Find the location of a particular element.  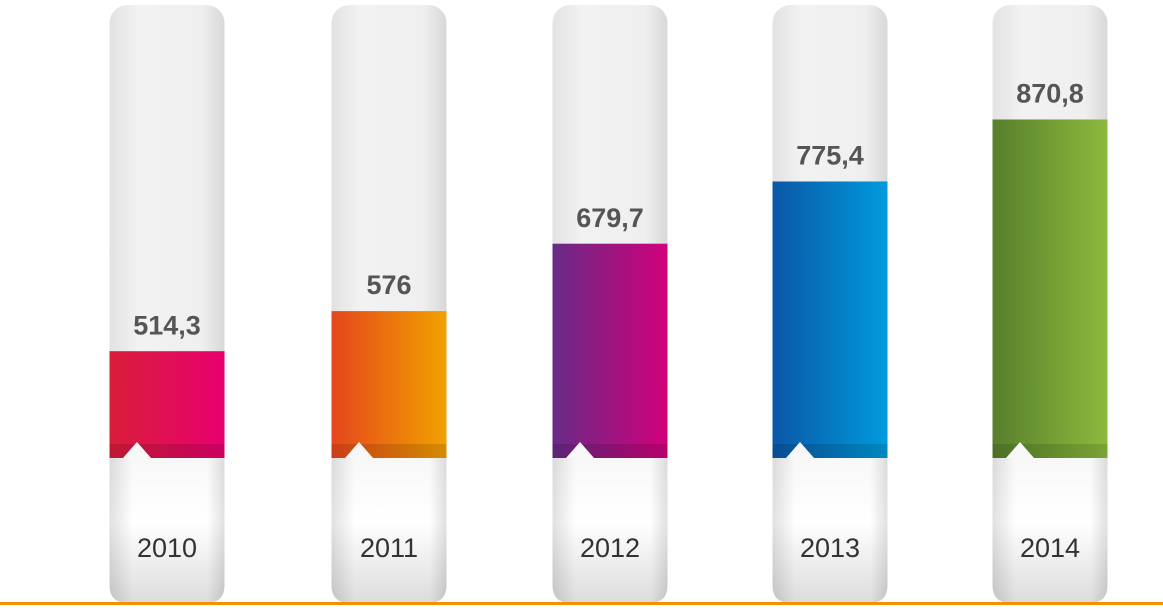

x-tick-label: 2012 is located at coordinates (610, 548).